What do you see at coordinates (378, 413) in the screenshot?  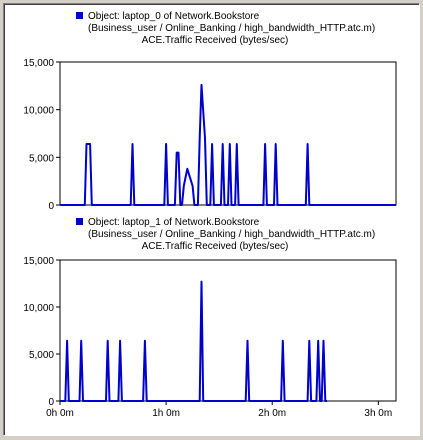 I see `x-tick-label: 3h 0m` at bounding box center [378, 413].